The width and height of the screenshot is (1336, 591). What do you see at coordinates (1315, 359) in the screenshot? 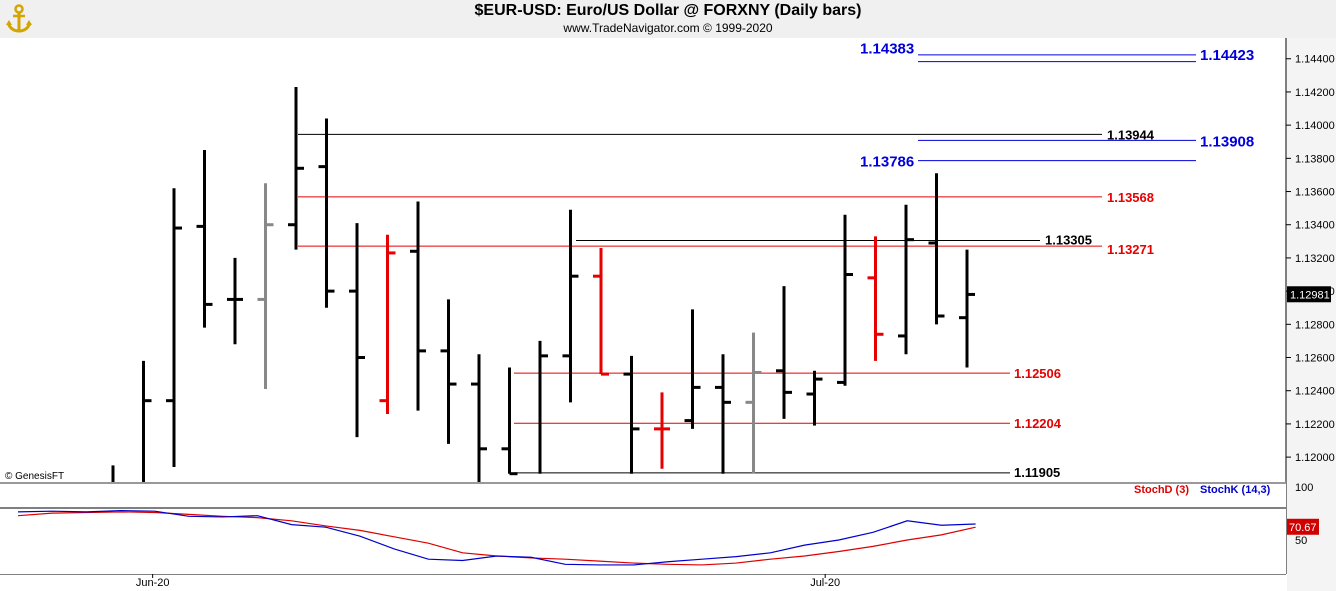
I see `price-tick-label: 1.12600` at bounding box center [1315, 359].